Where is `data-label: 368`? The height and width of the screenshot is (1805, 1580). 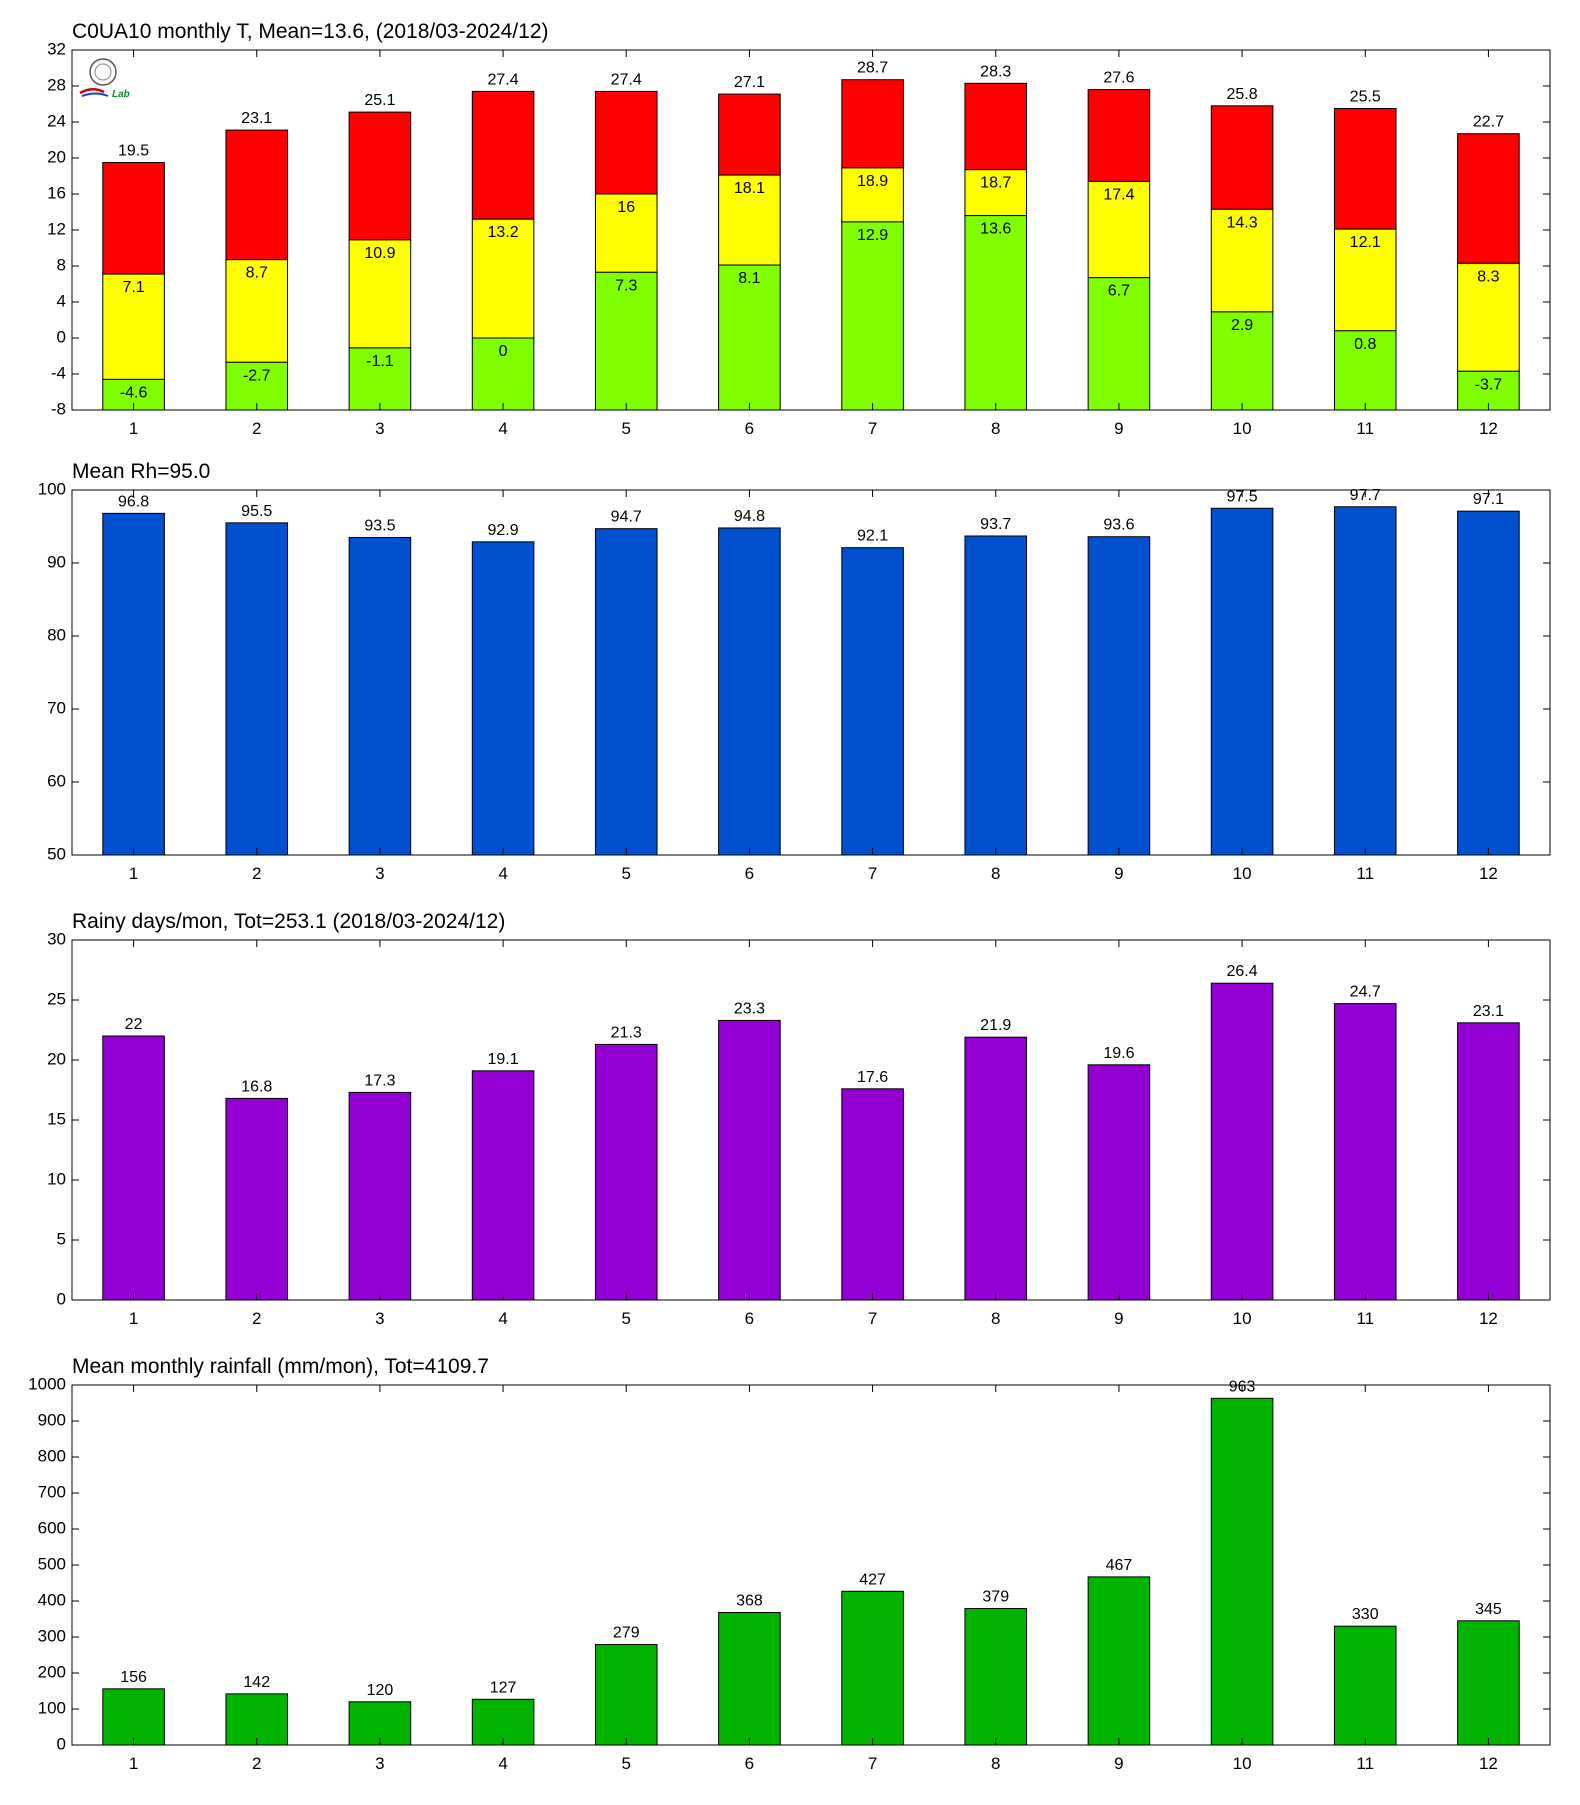
data-label: 368 is located at coordinates (749, 1601).